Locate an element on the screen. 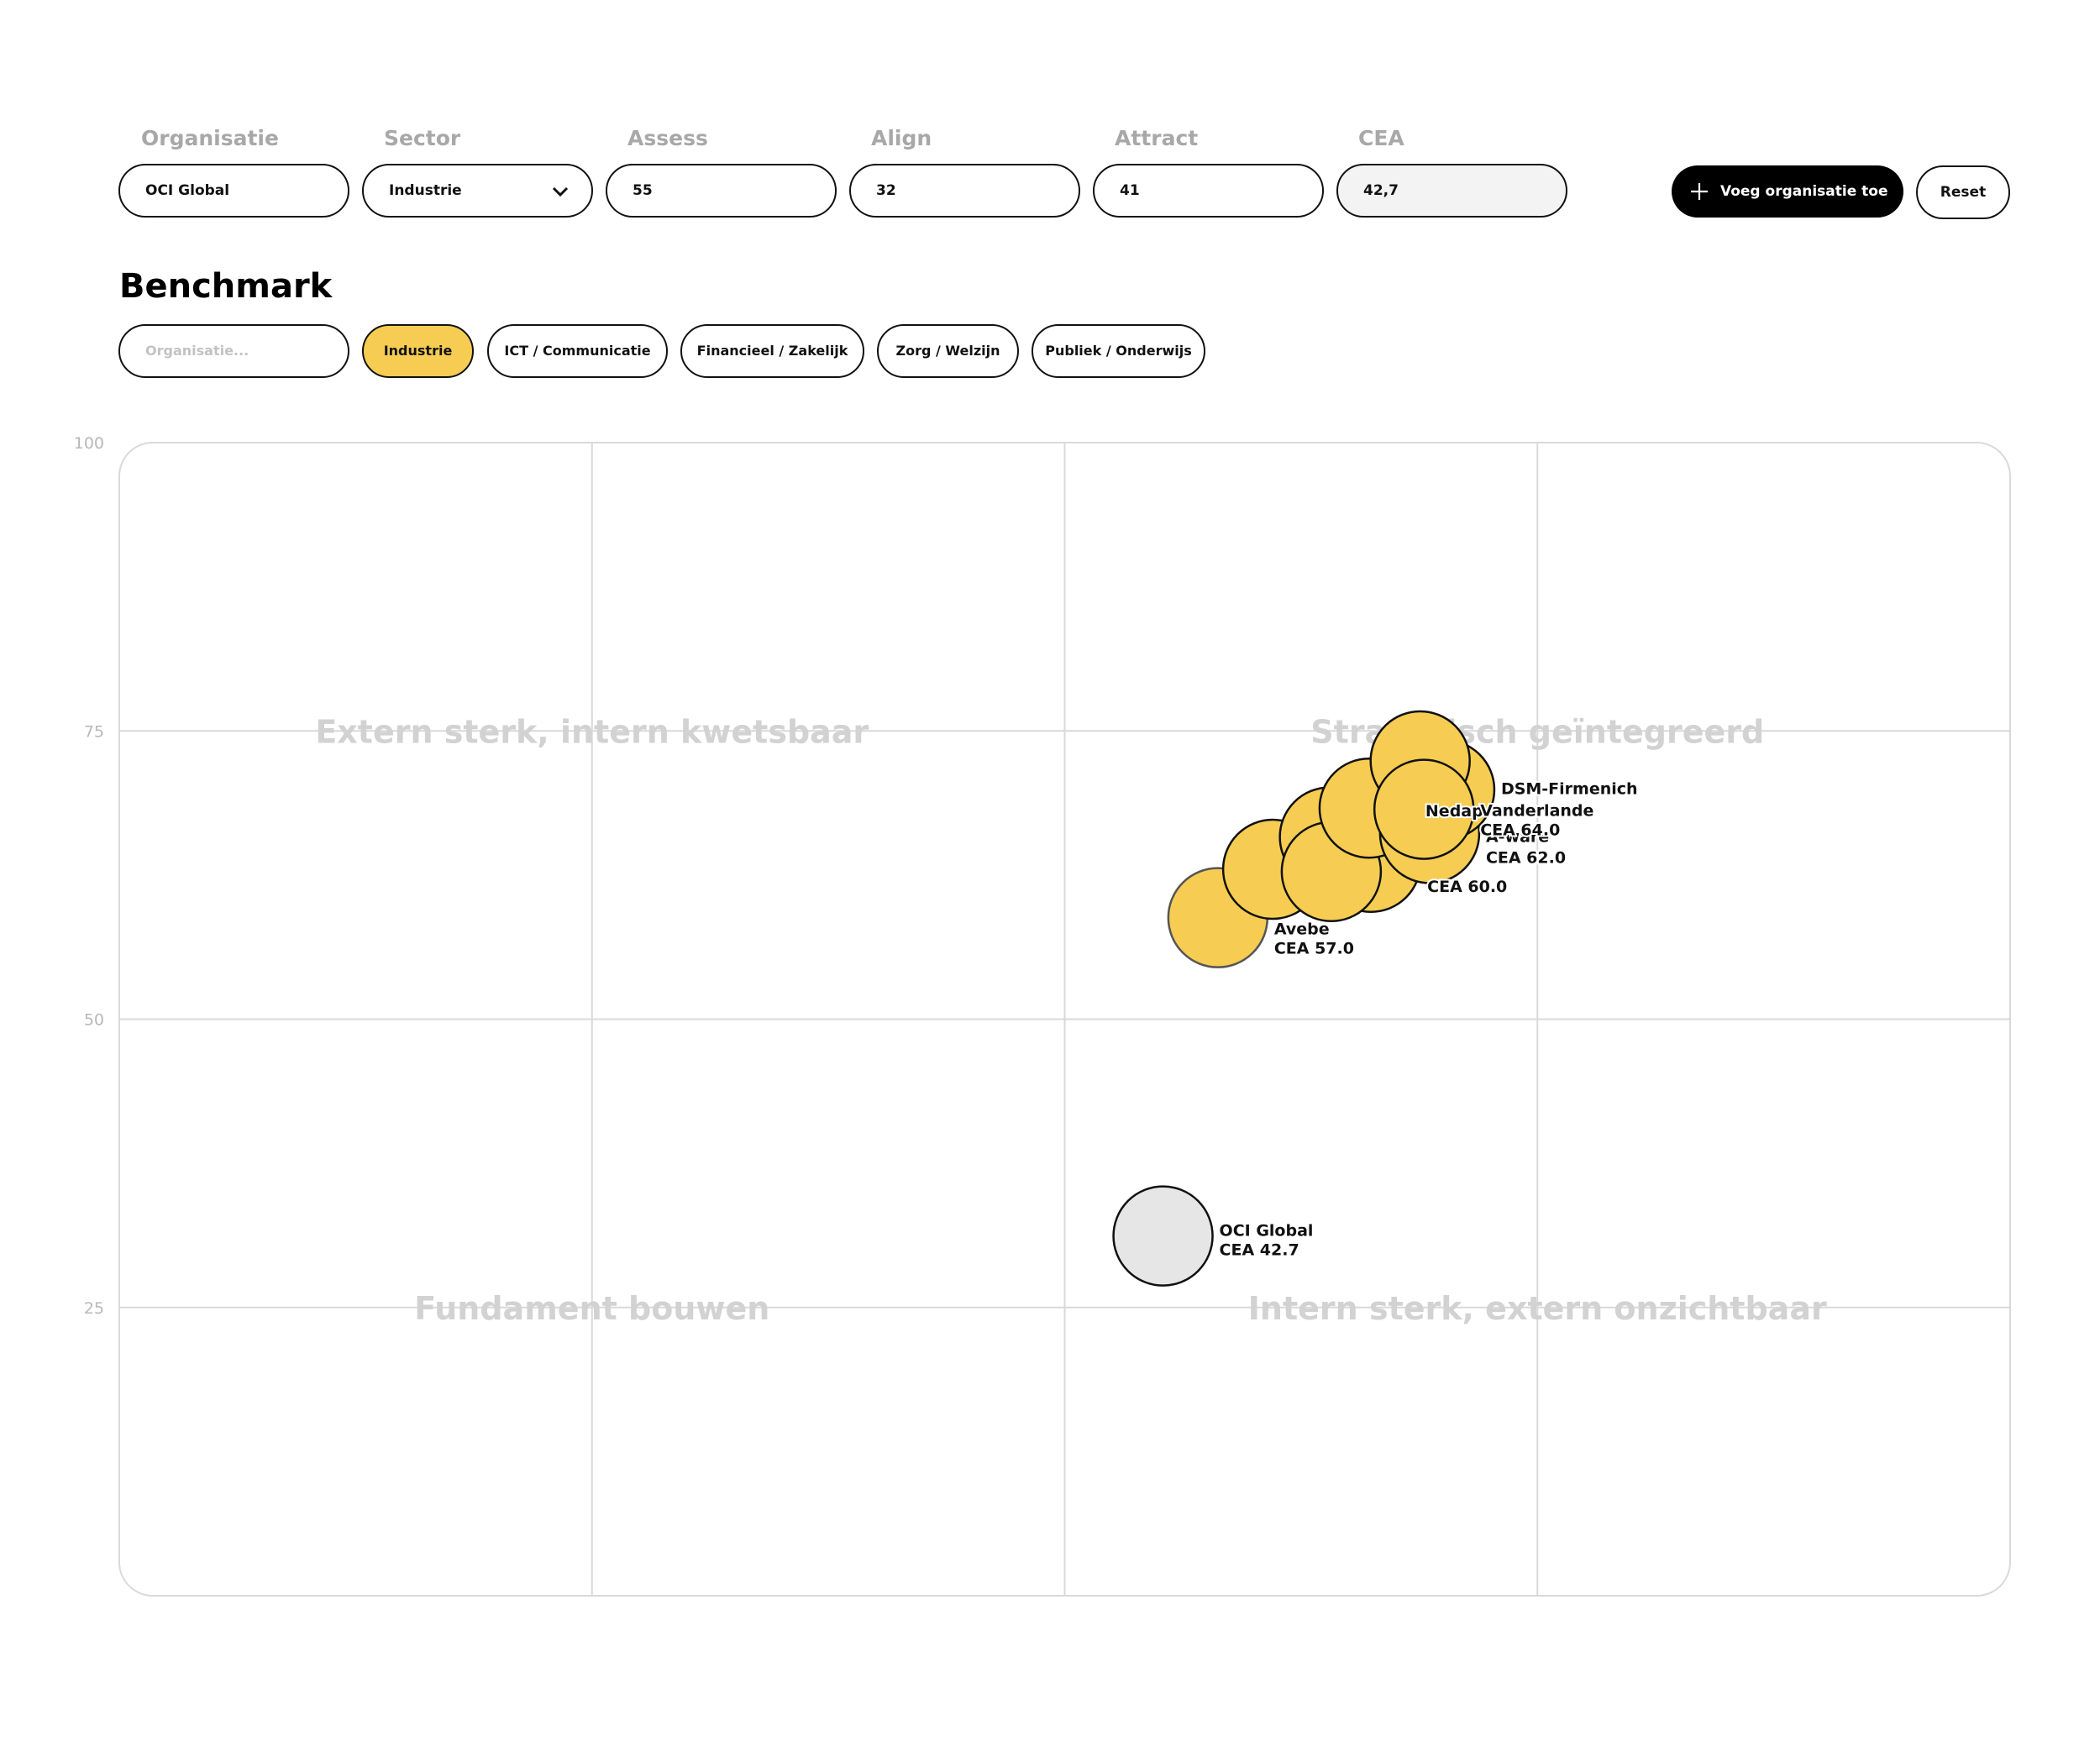 This screenshot has width=2100, height=1757. label-organisatie: Organisatie is located at coordinates (210, 138).